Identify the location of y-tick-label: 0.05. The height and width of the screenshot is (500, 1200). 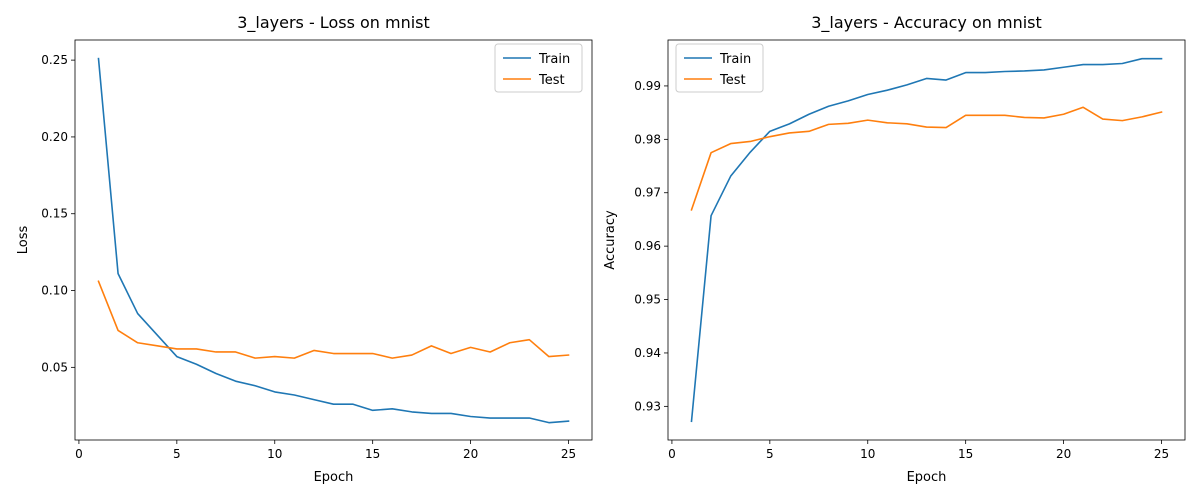
(54, 367).